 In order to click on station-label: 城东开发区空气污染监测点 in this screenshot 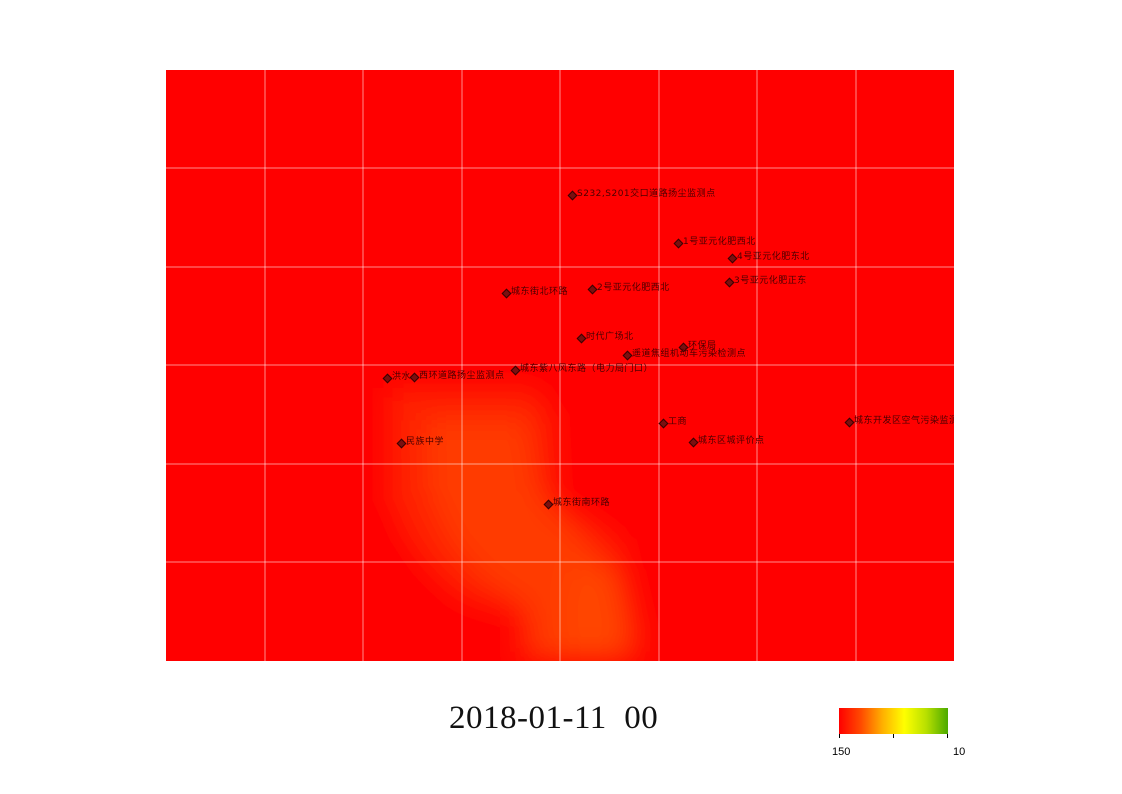, I will do `click(904, 421)`.